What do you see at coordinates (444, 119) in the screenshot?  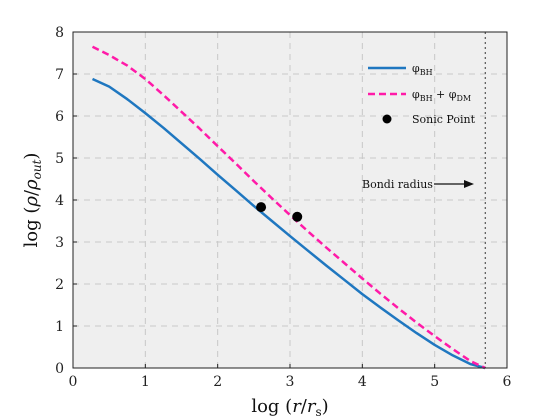 I see `legend-label-sonic: Sonic Point` at bounding box center [444, 119].